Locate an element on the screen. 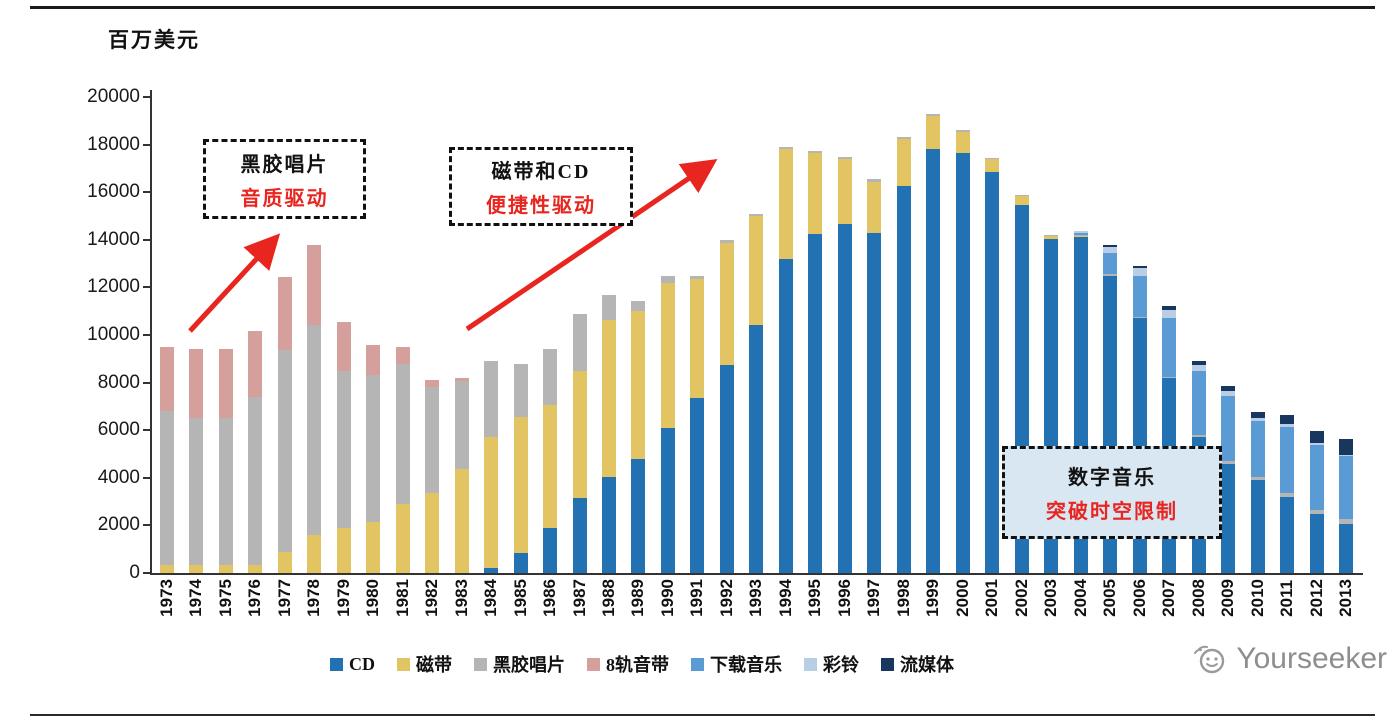 The height and width of the screenshot is (728, 1399). y-tick-label-4000: 4000 is located at coordinates (118, 477).